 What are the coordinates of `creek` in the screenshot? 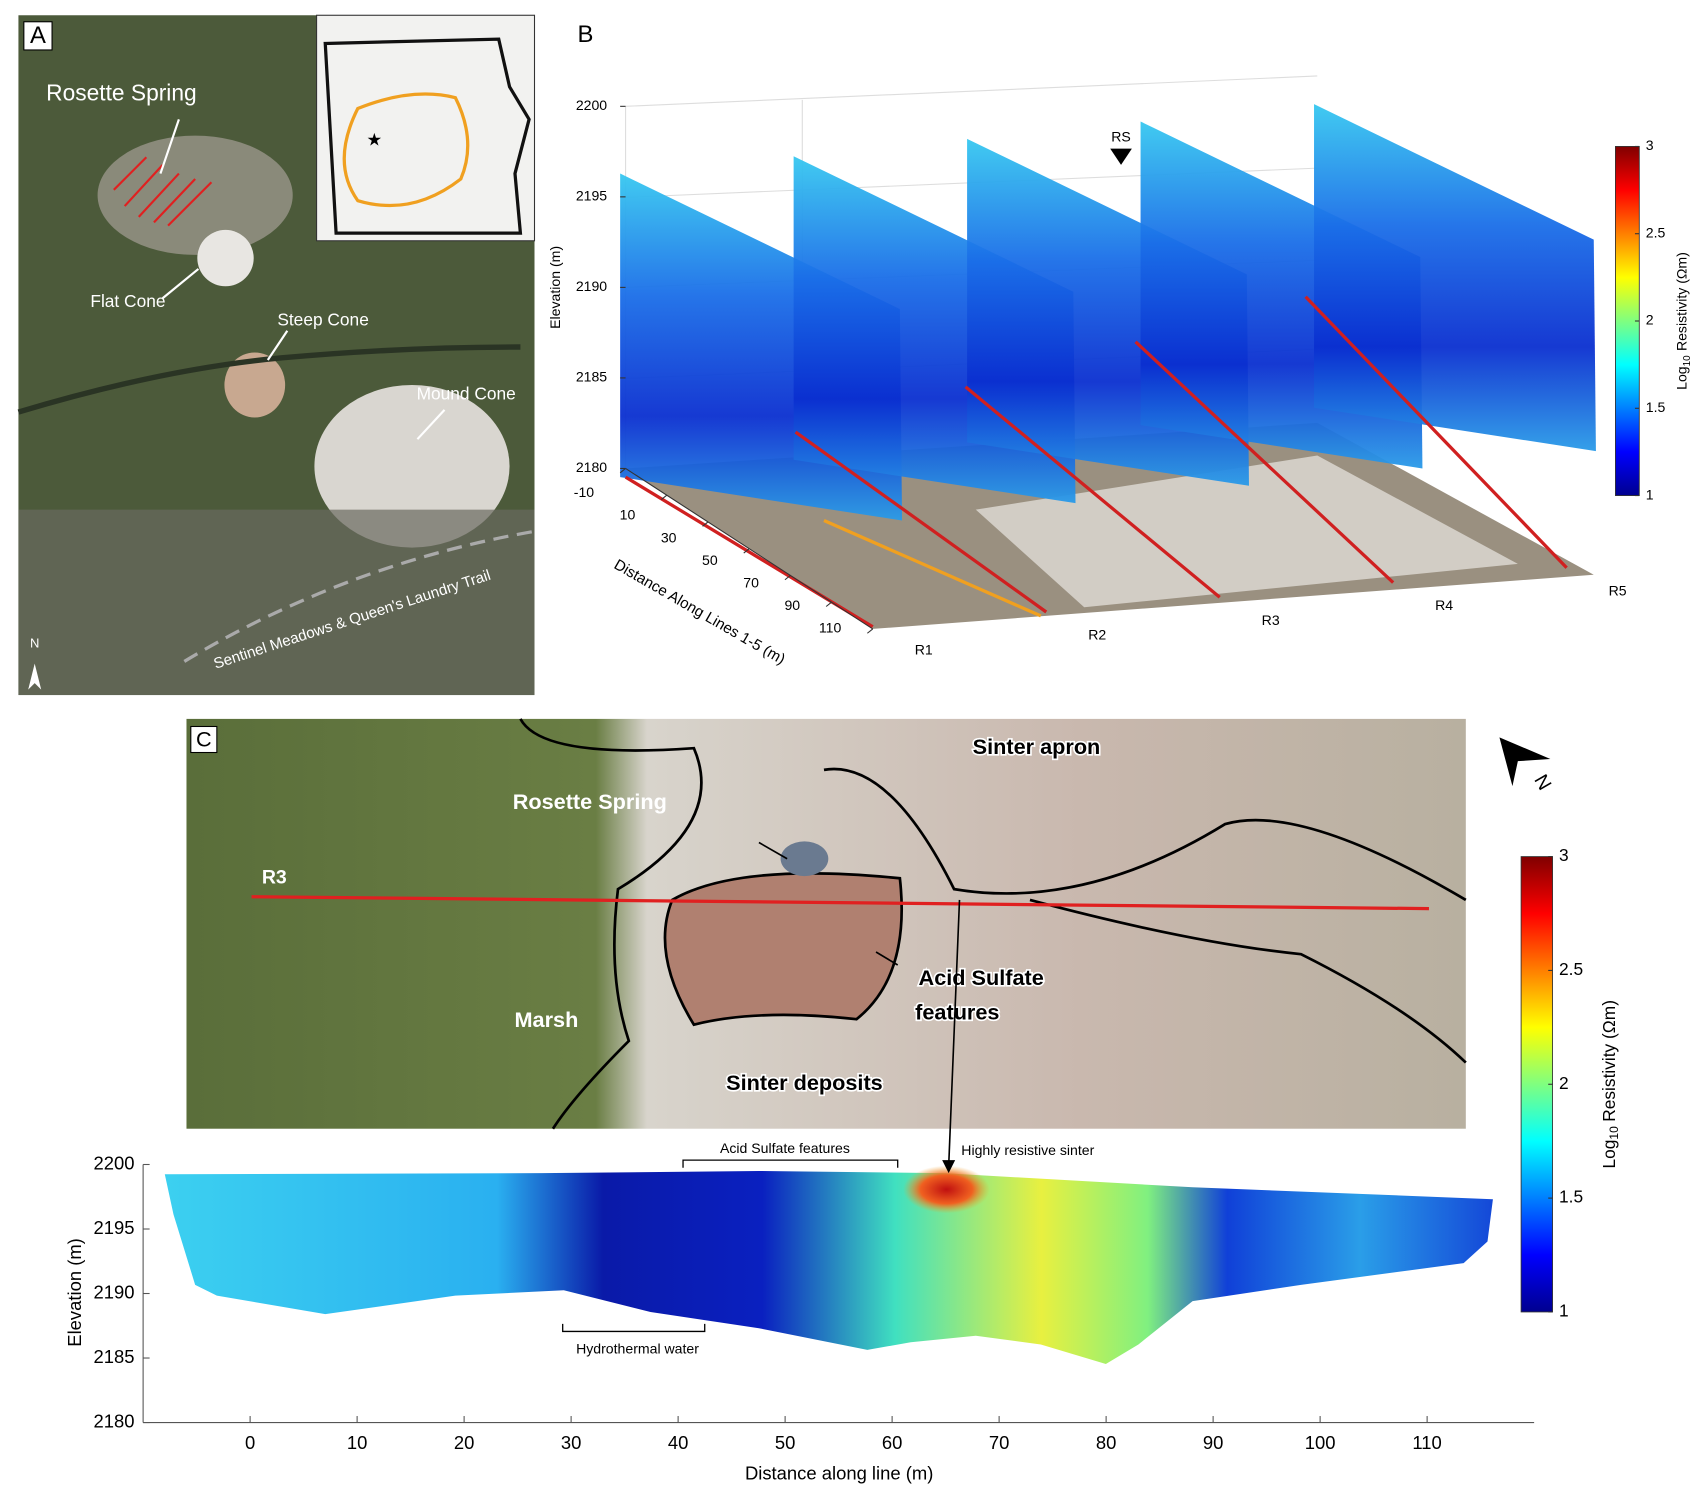 It's located at (269, 379).